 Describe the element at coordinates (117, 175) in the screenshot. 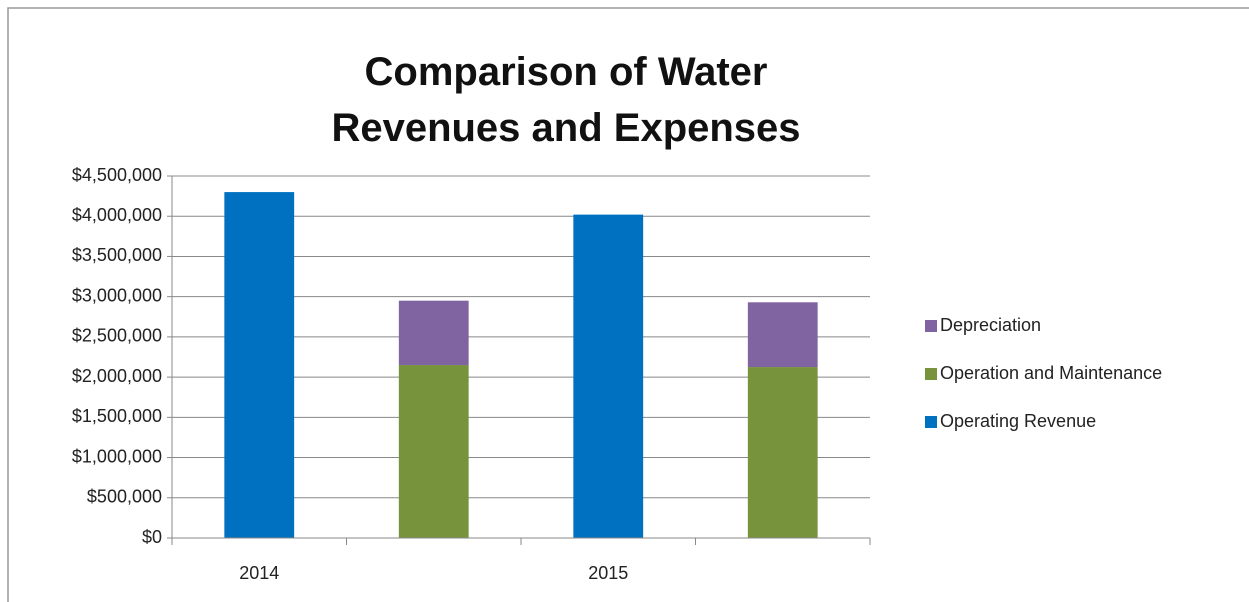

I see `y-tick-label: $4,500,000` at that location.